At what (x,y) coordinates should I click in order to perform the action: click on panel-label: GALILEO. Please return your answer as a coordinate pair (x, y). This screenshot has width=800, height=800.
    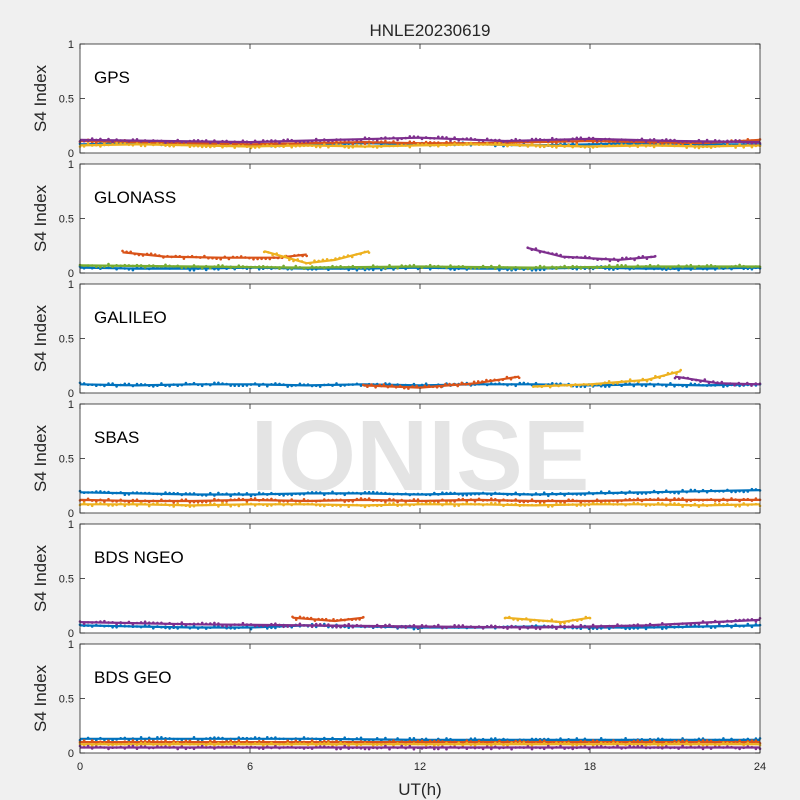
    Looking at the image, I should click on (130, 317).